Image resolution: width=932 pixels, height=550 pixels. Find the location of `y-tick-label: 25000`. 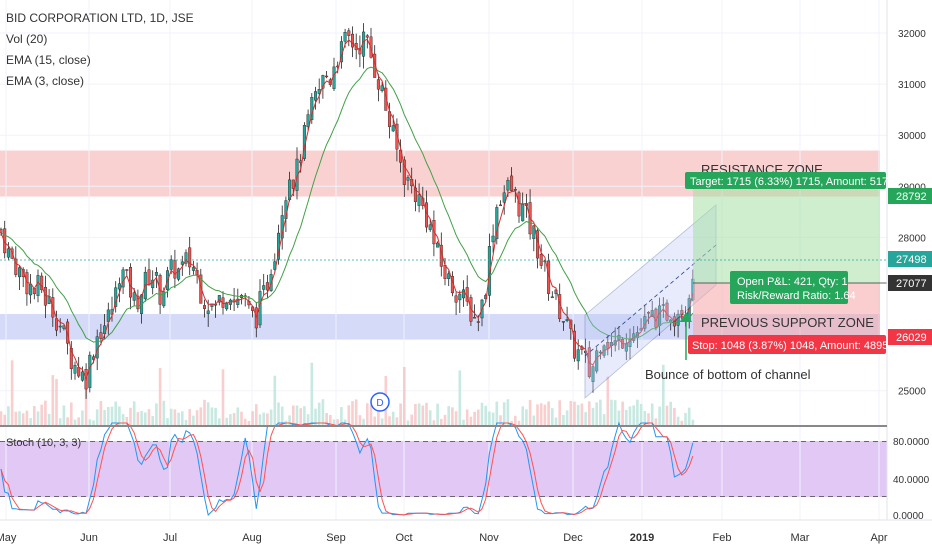

y-tick-label: 25000 is located at coordinates (912, 392).